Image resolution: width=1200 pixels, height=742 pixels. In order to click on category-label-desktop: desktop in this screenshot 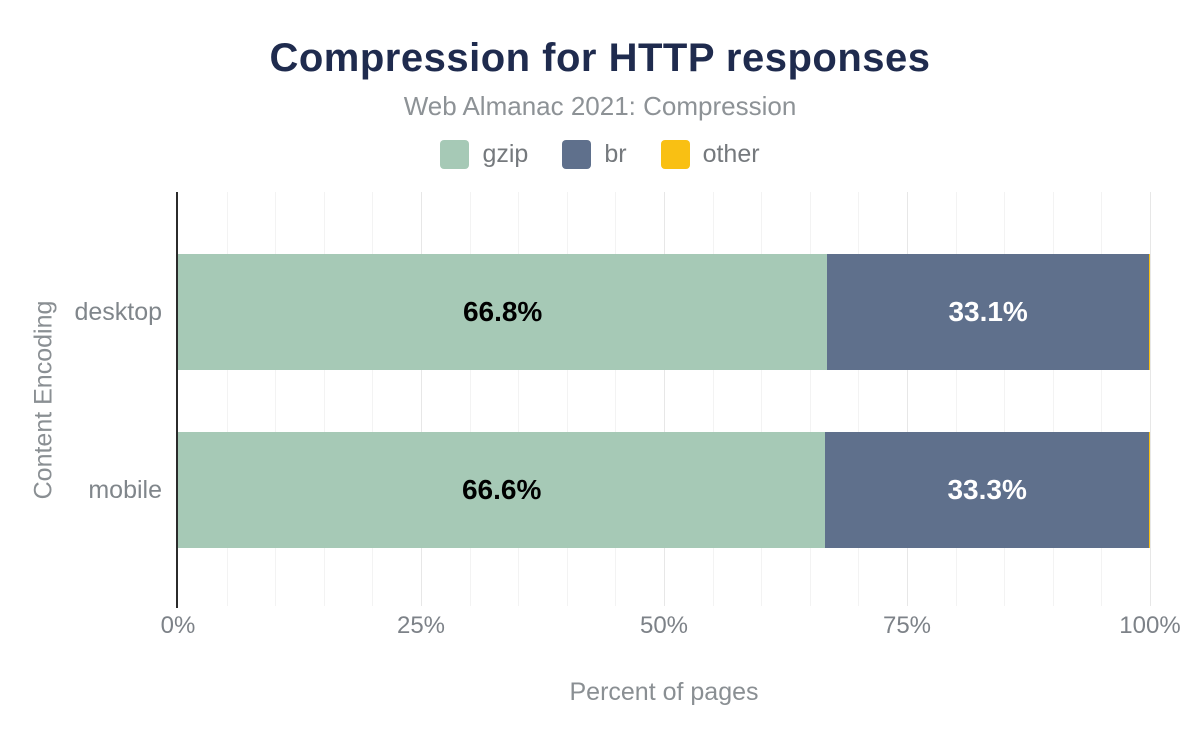, I will do `click(118, 311)`.